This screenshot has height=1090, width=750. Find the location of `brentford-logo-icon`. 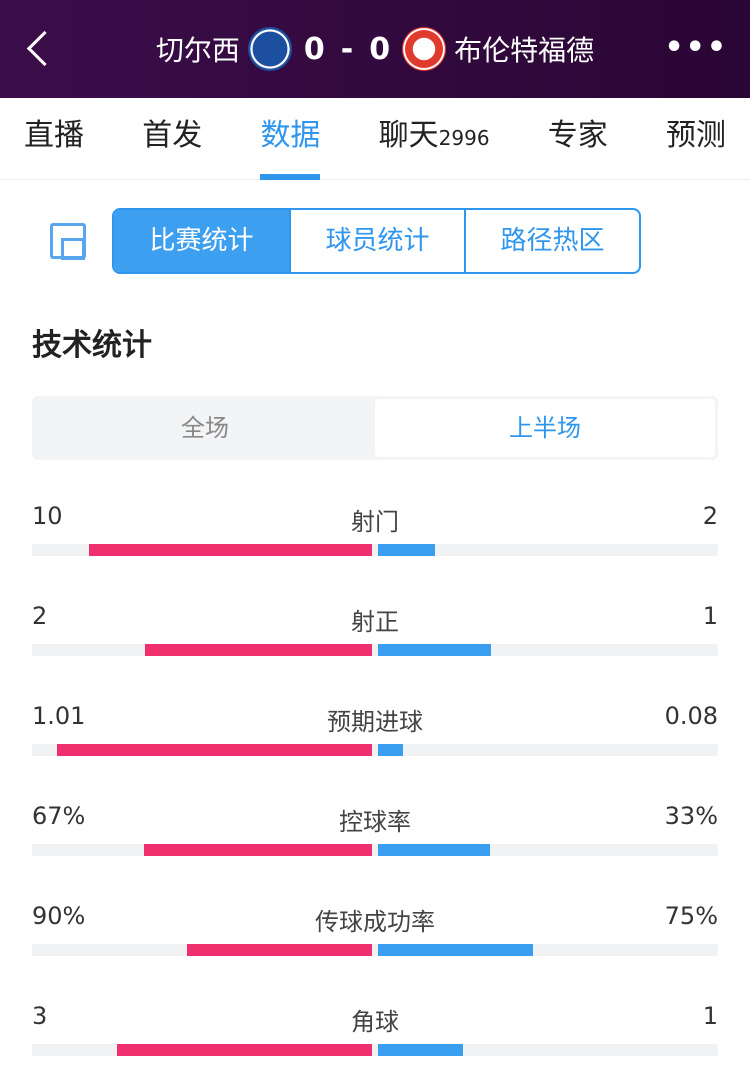

brentford-logo-icon is located at coordinates (424, 49).